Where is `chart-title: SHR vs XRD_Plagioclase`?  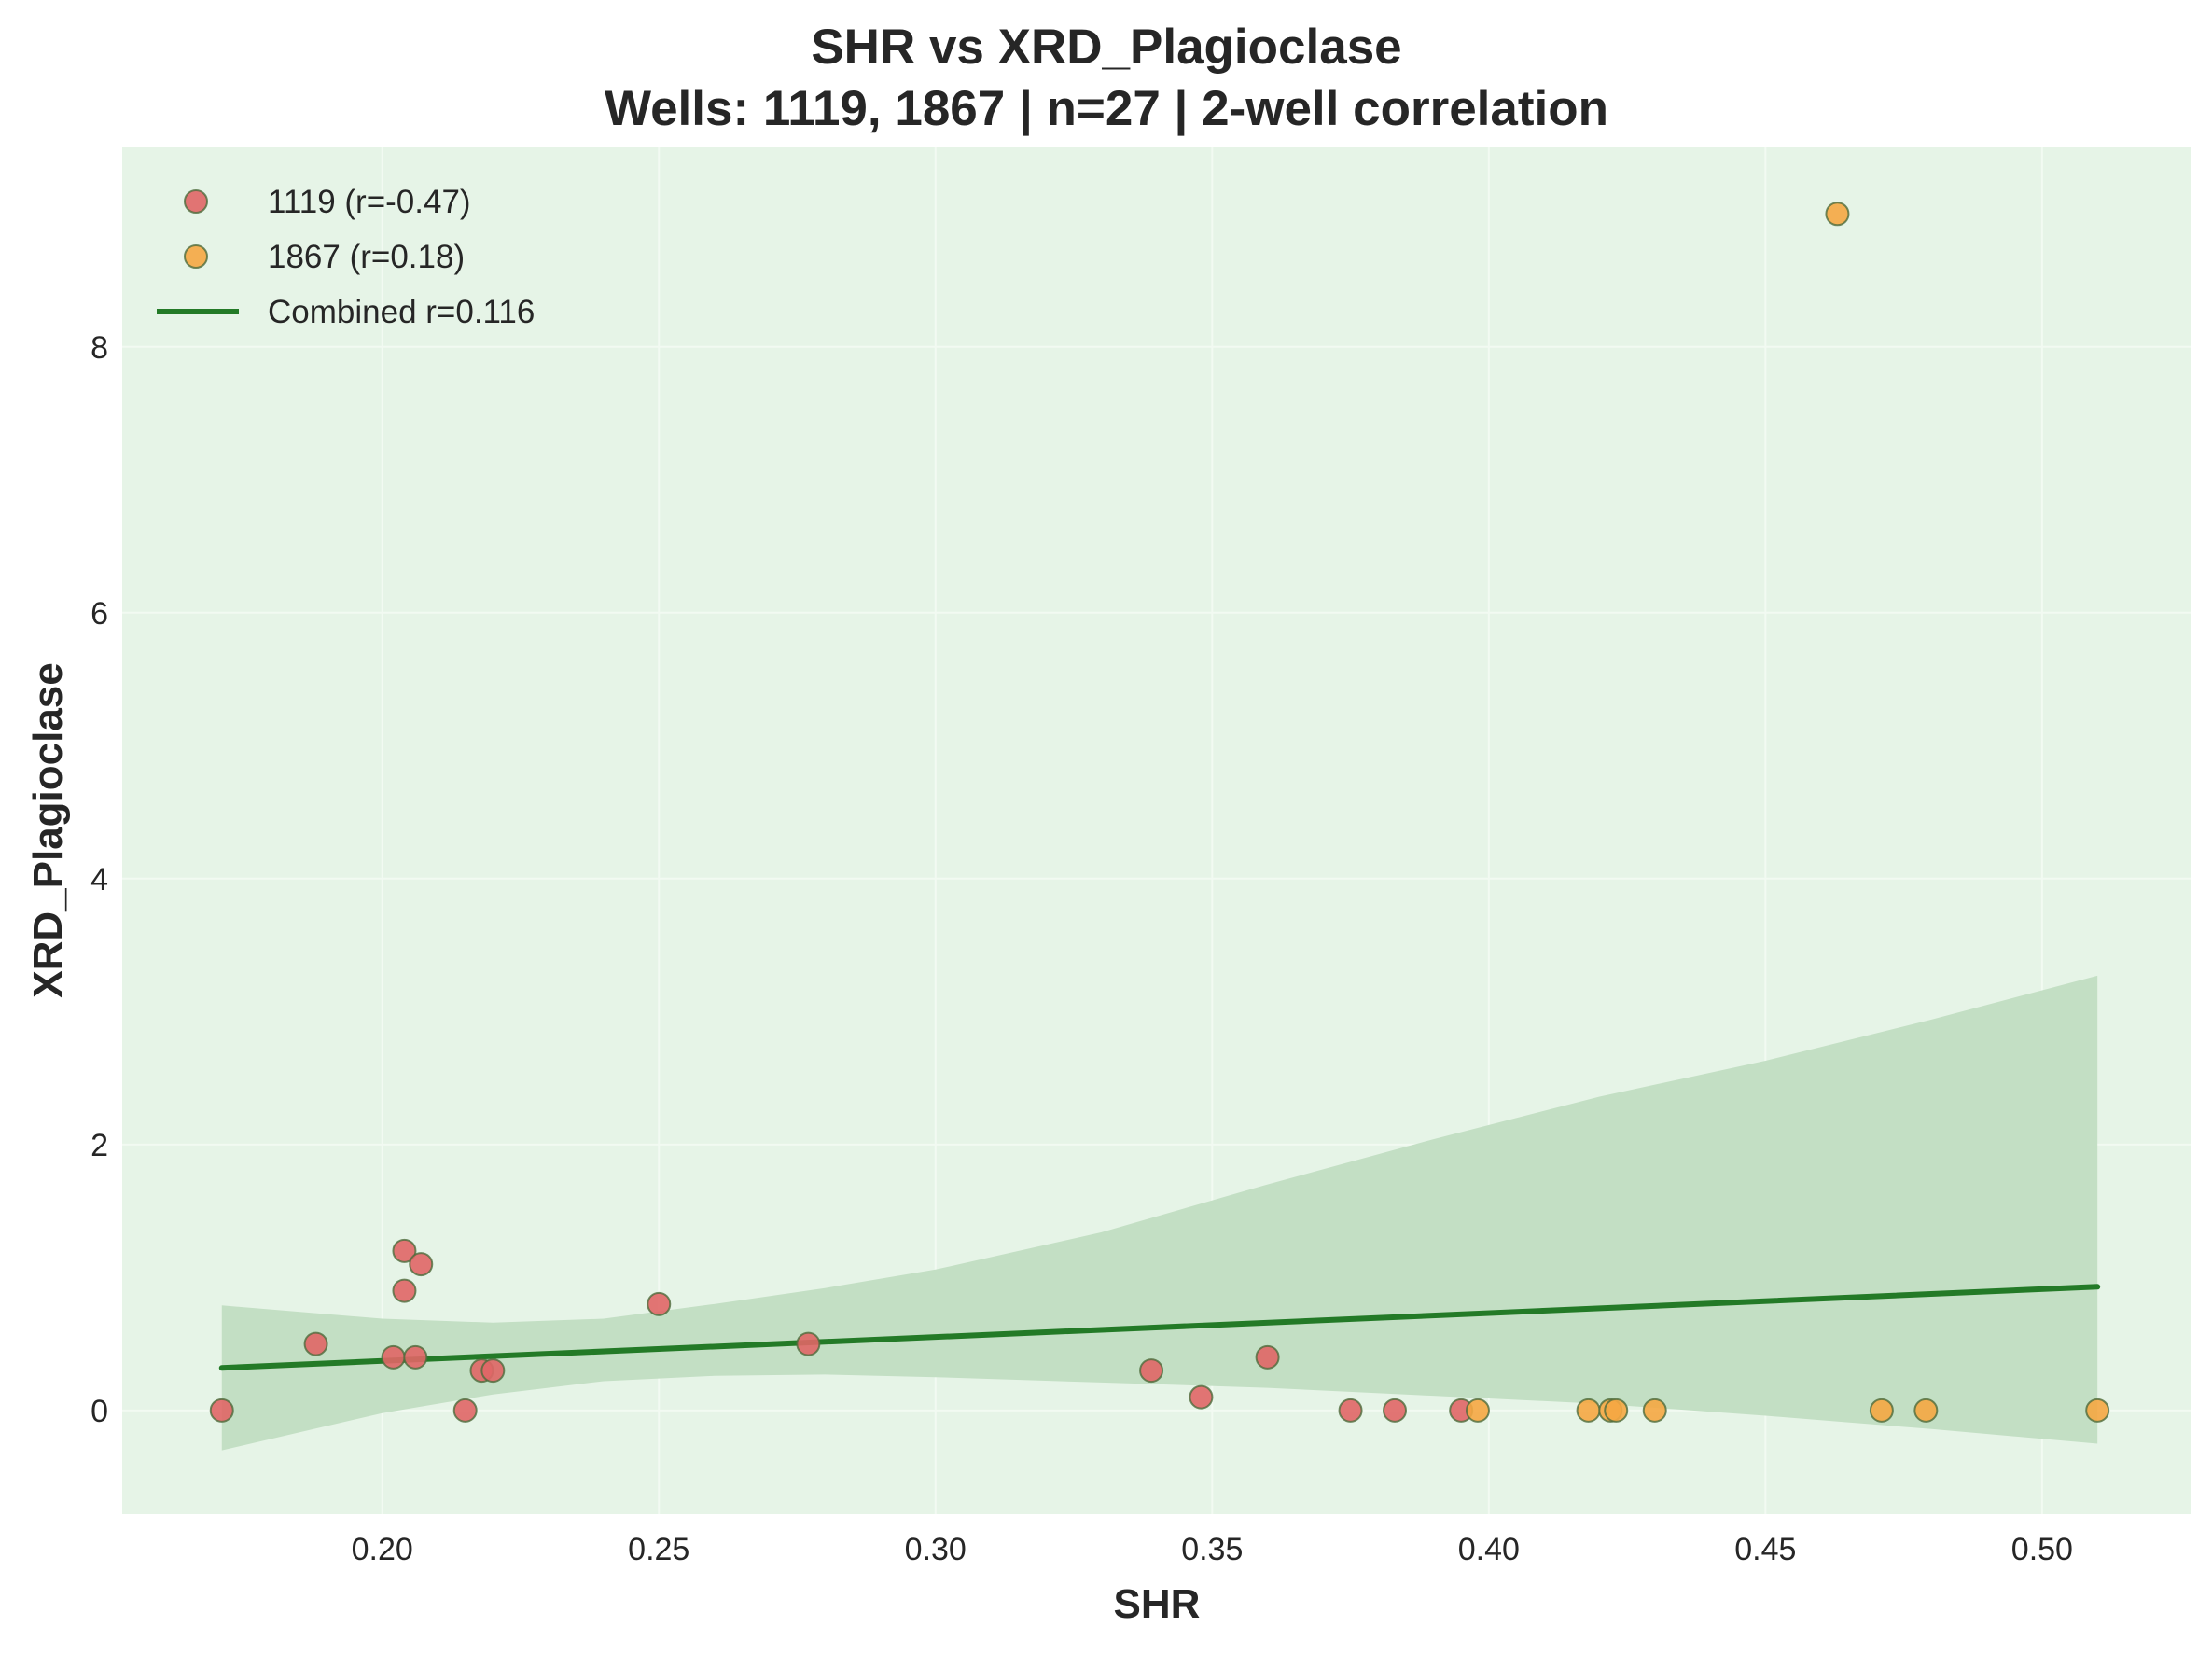 chart-title: SHR vs XRD_Plagioclase is located at coordinates (1106, 47).